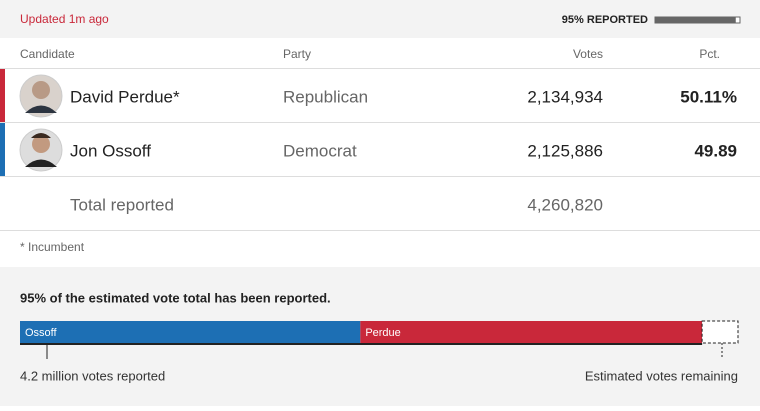 The image size is (760, 411). What do you see at coordinates (380, 19) in the screenshot?
I see `header-bg` at bounding box center [380, 19].